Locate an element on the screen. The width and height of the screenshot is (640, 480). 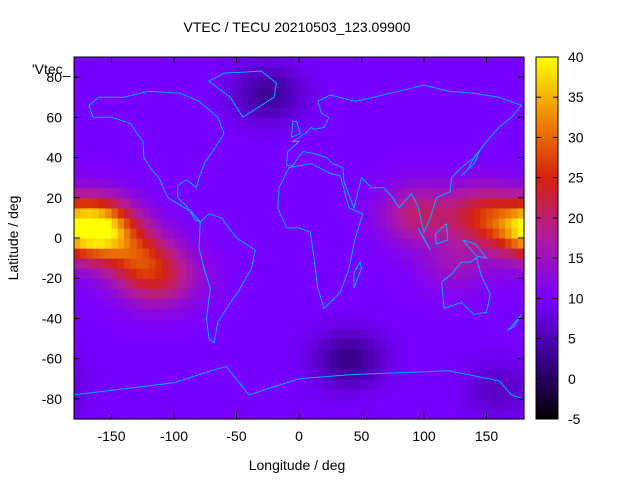
chart-title: VTEC / TECU 20210503_123.09900 is located at coordinates (296, 27).